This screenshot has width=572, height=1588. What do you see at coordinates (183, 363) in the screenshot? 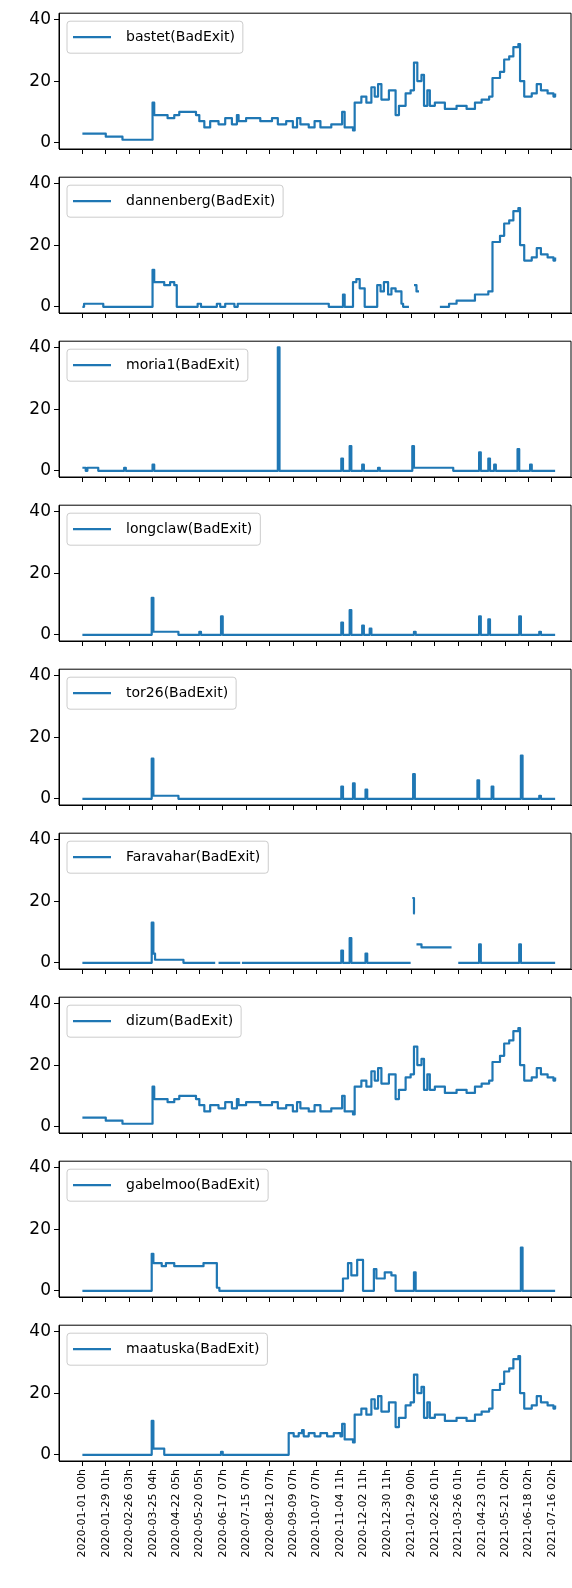
I see `legend-label: moria1(BadExit)` at bounding box center [183, 363].